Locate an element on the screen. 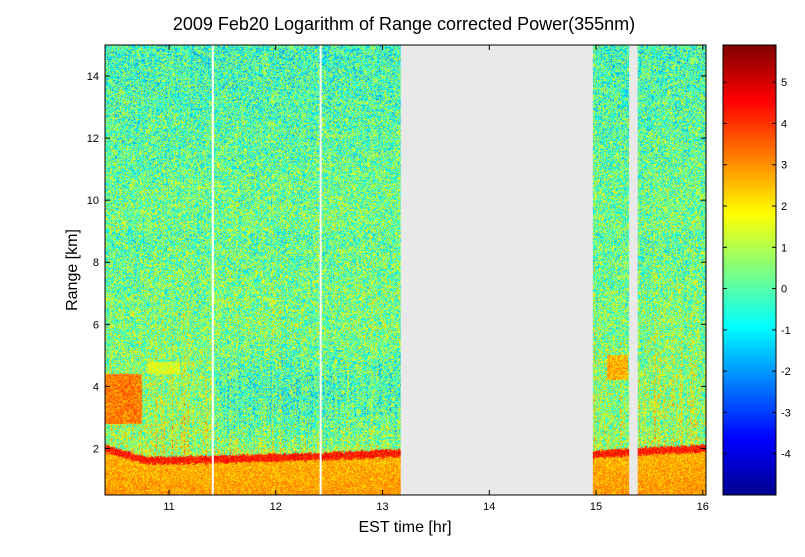 This screenshot has width=805, height=557. x-tick-label: 12 is located at coordinates (276, 507).